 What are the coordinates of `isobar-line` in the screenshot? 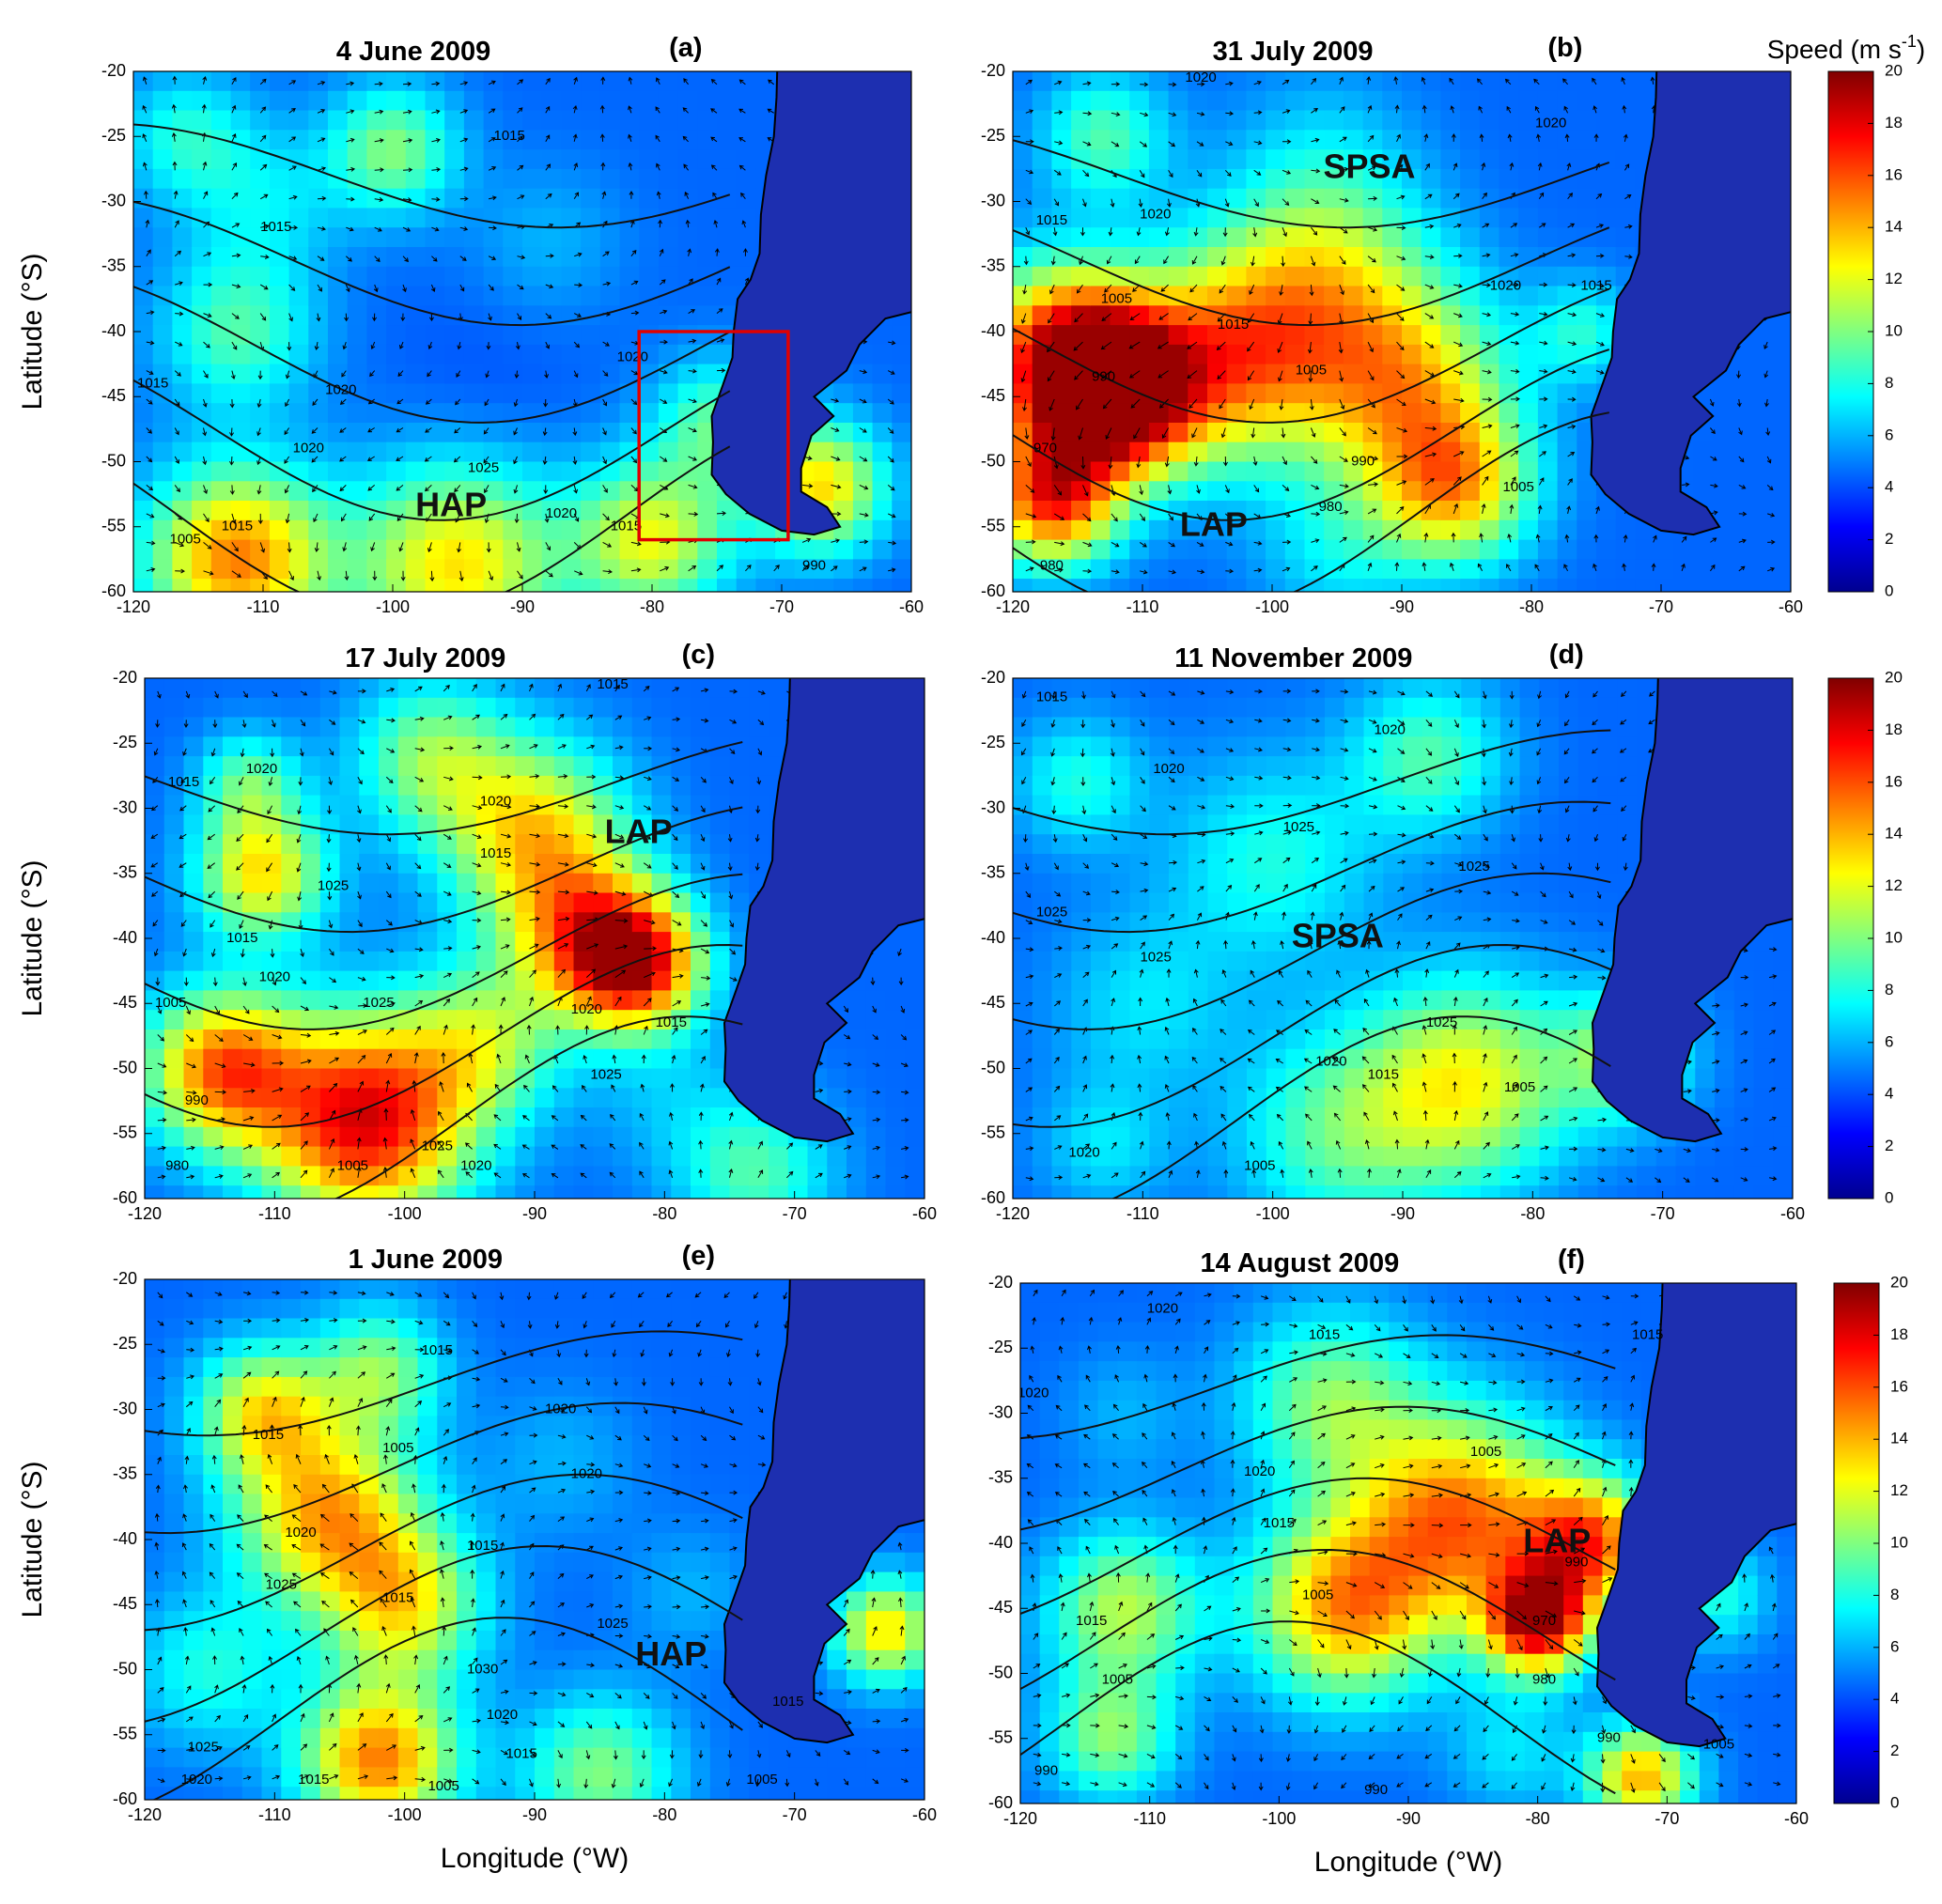 It's located at (432, 263).